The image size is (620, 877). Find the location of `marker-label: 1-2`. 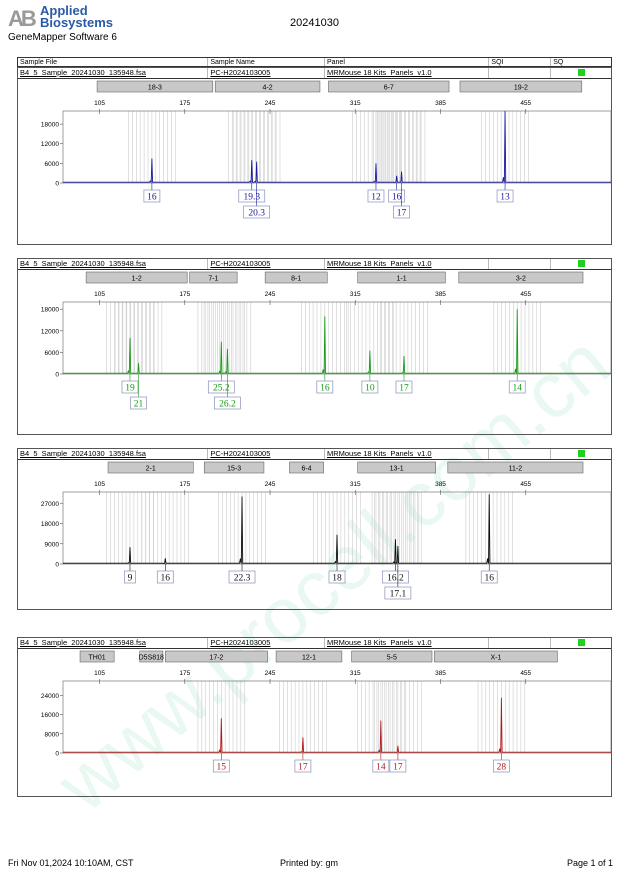

marker-label: 1-2 is located at coordinates (137, 279).